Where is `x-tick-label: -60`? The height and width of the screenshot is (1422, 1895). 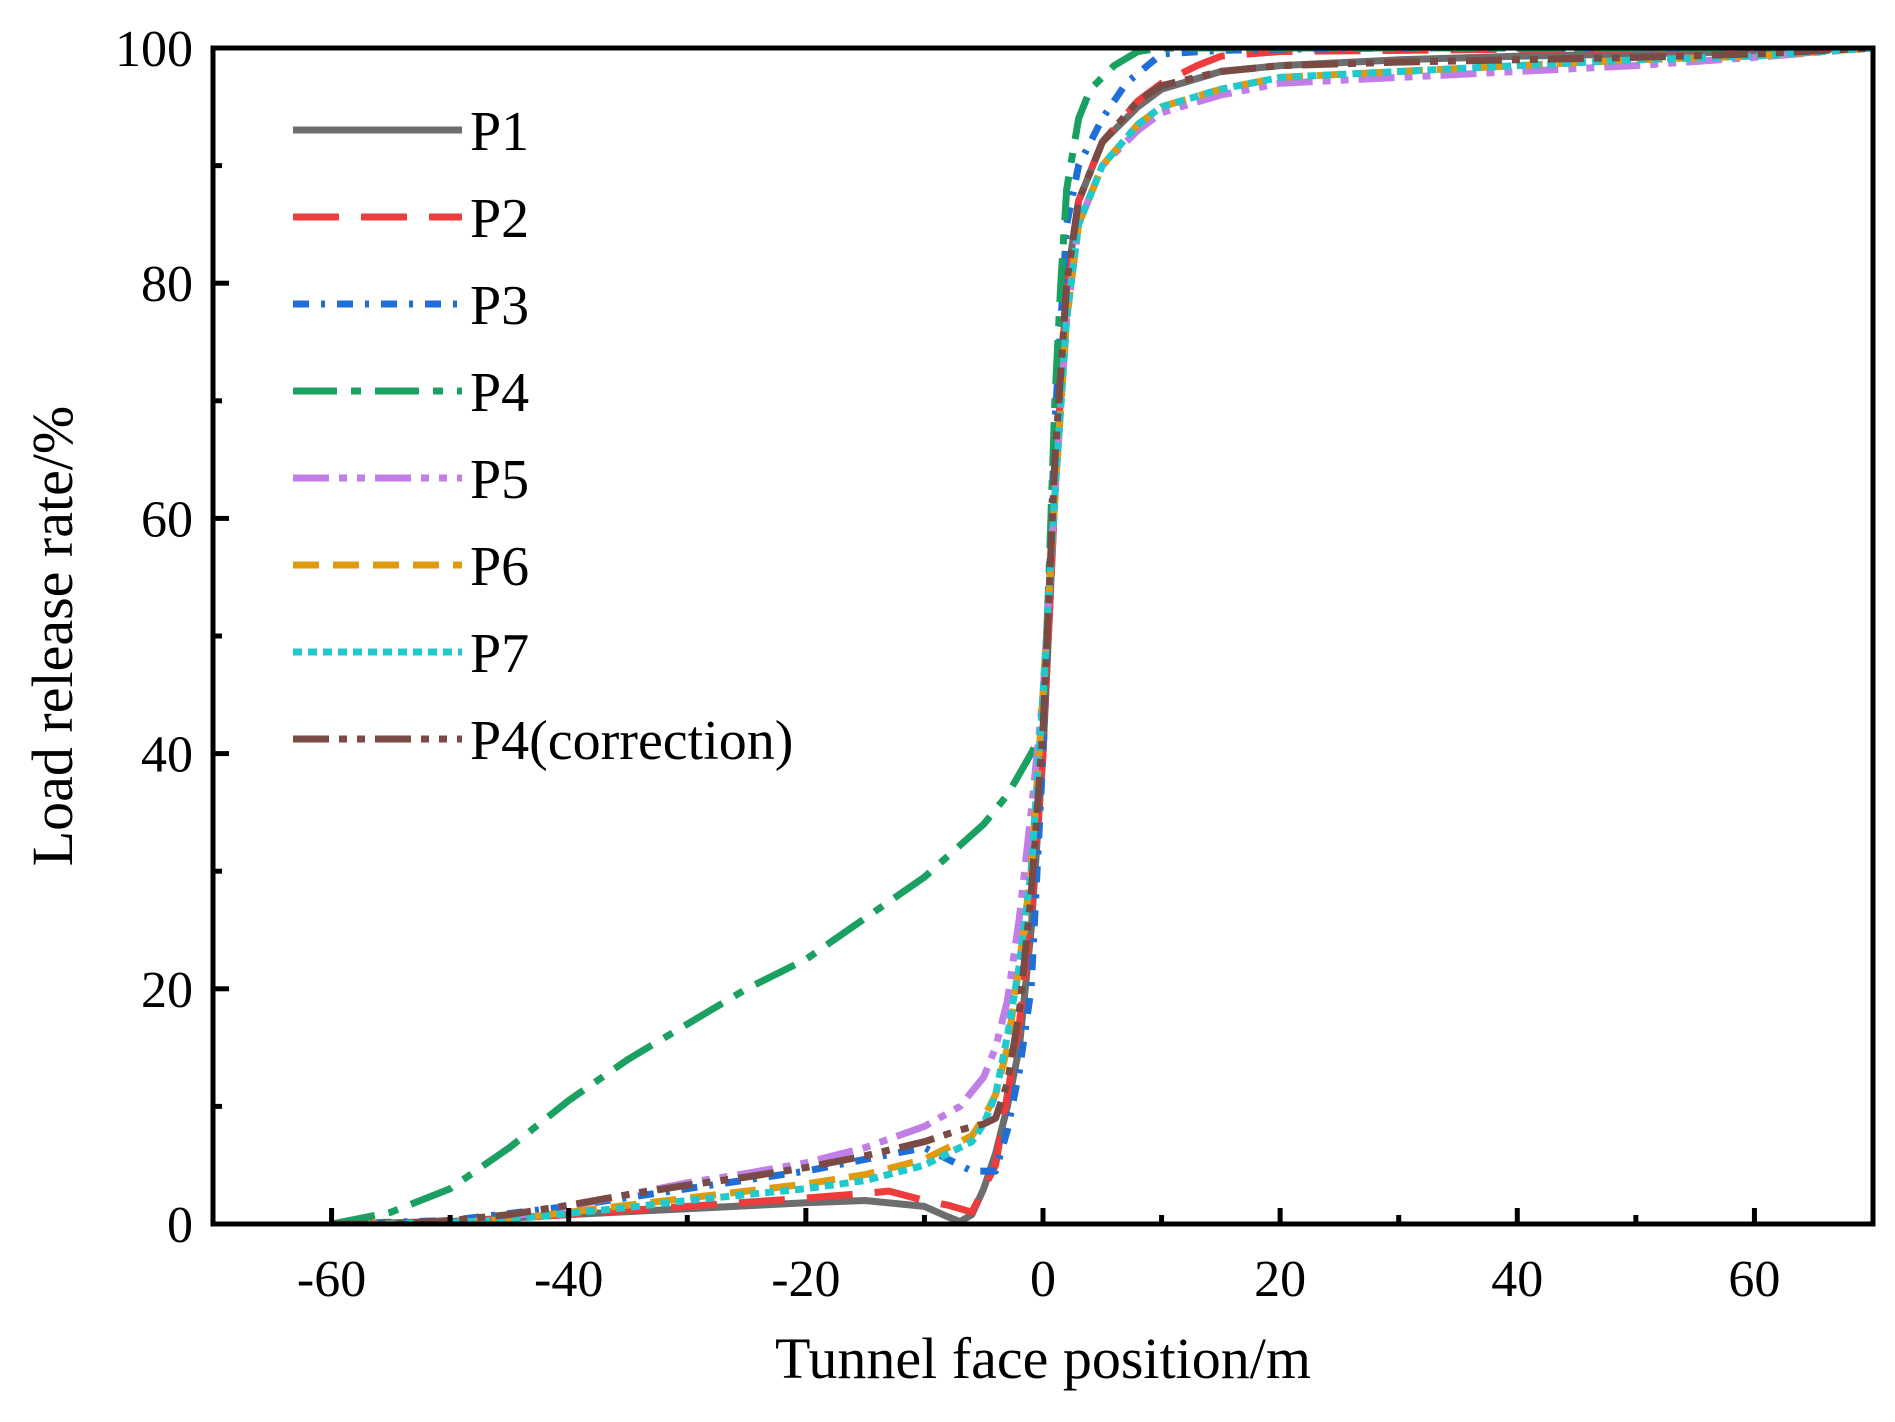 x-tick-label: -60 is located at coordinates (331, 1279).